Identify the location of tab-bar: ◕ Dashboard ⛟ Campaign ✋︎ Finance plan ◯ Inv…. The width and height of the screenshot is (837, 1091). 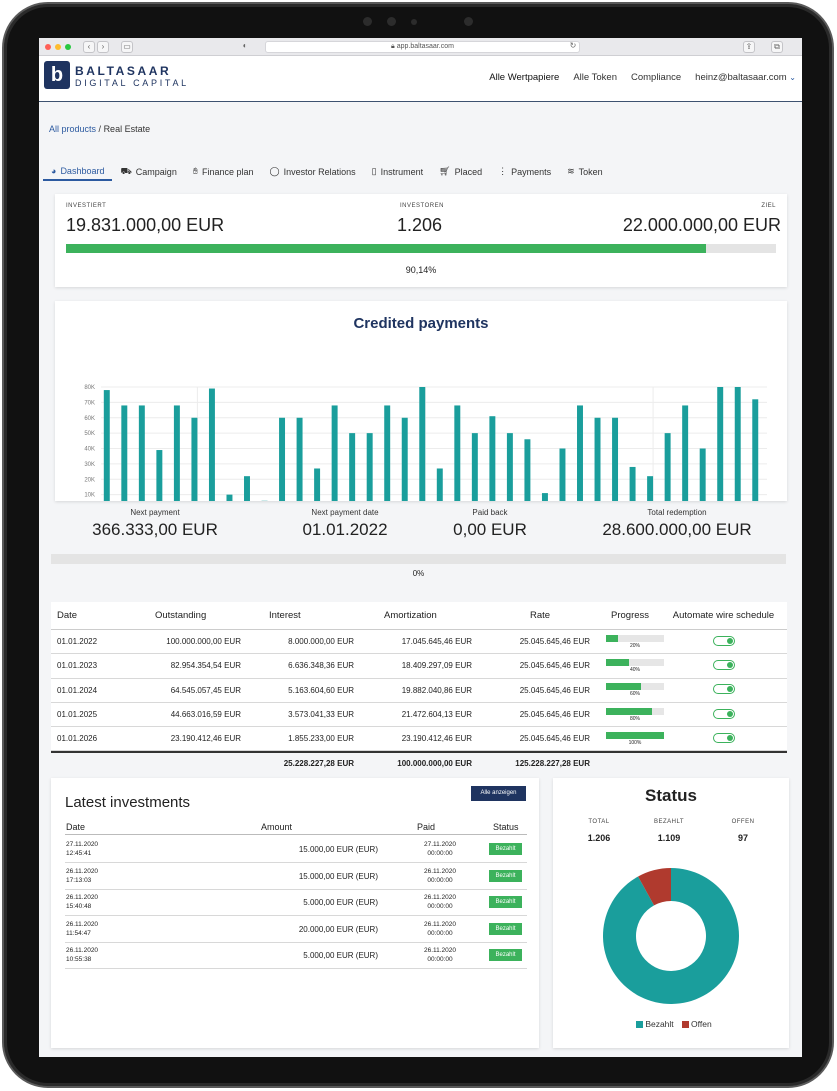
(420, 171).